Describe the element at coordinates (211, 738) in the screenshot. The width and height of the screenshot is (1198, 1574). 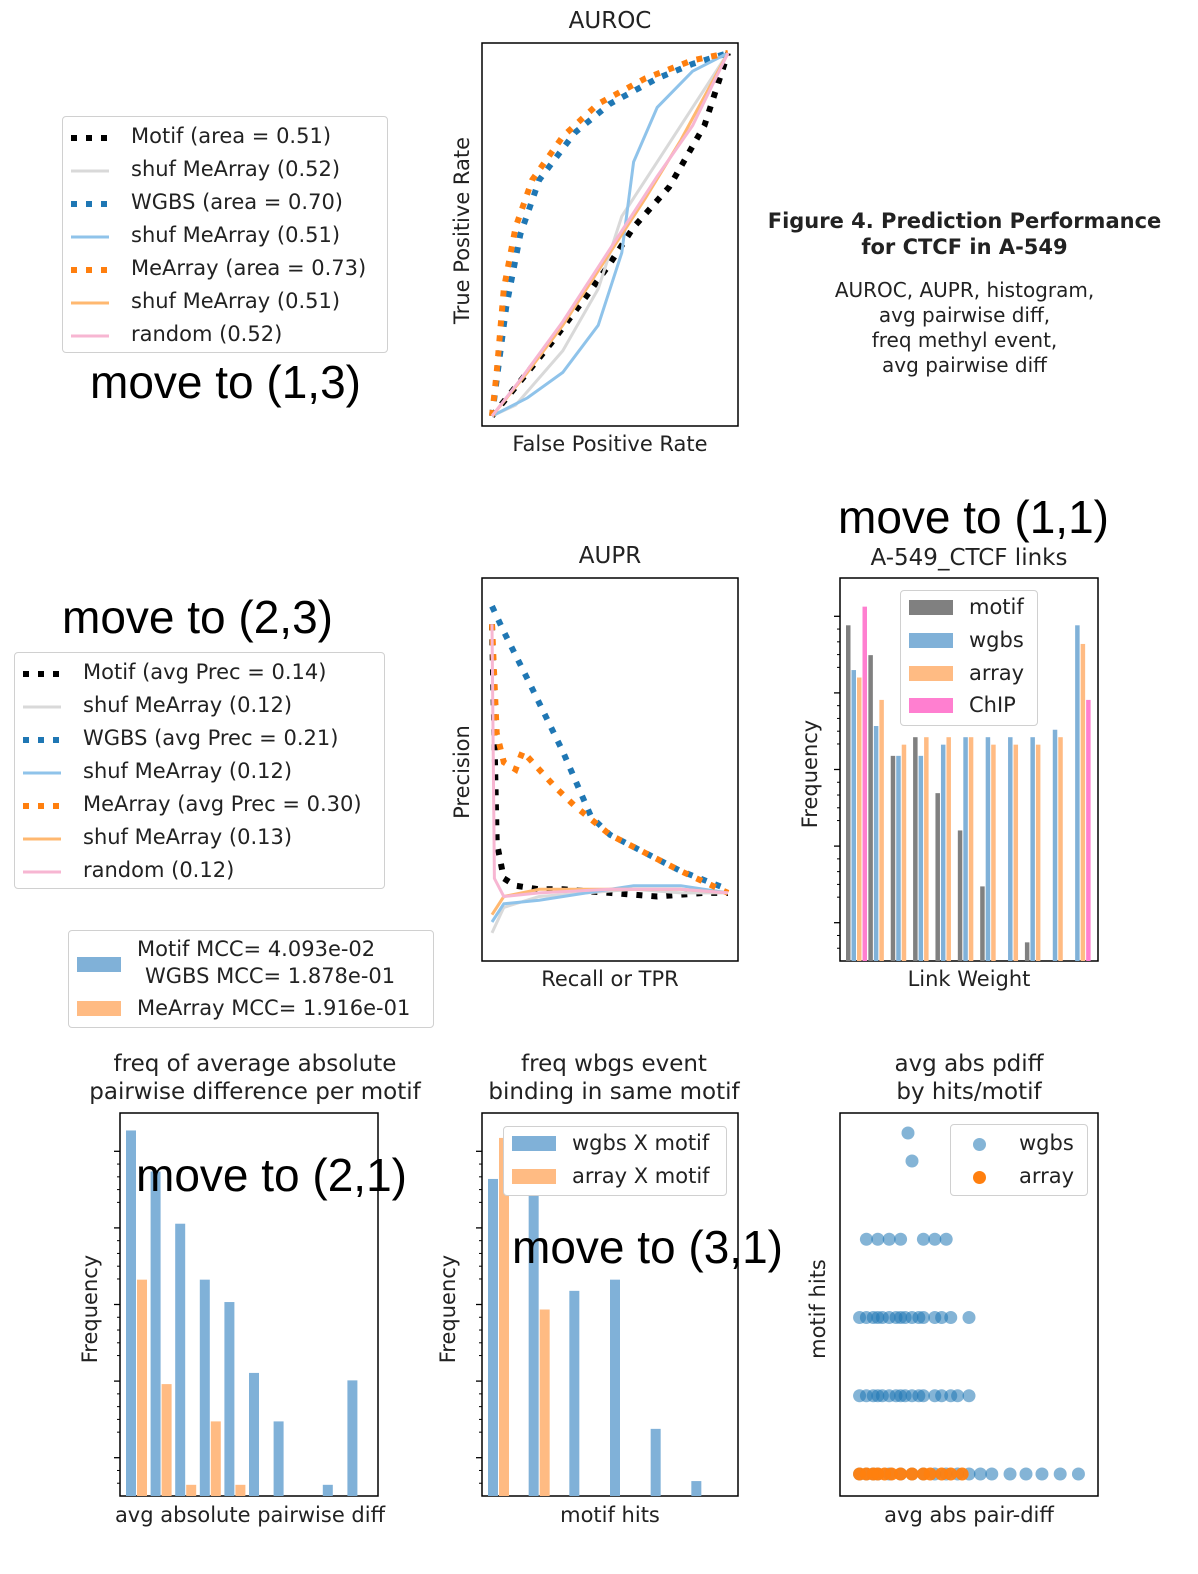
I see `aupr-legend-label: WGBS (avg Prec = 0.21)` at that location.